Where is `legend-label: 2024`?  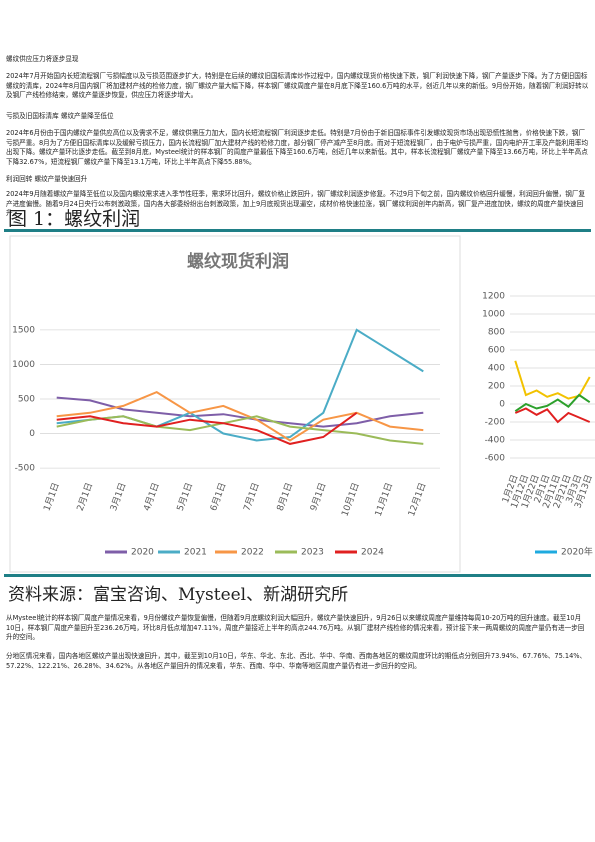
legend-label: 2024 is located at coordinates (372, 553).